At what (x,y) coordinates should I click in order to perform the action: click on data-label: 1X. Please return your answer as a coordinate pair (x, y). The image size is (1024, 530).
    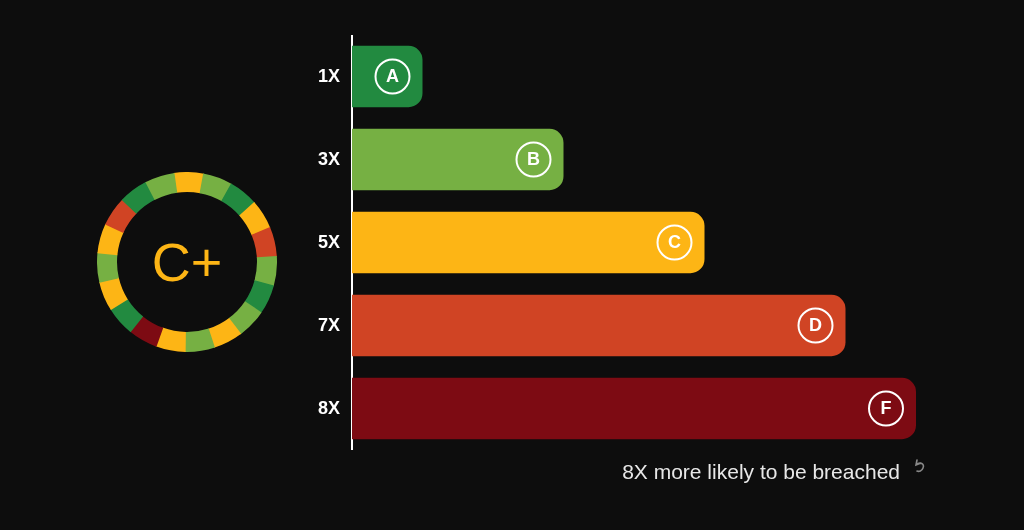
    Looking at the image, I should click on (328, 76).